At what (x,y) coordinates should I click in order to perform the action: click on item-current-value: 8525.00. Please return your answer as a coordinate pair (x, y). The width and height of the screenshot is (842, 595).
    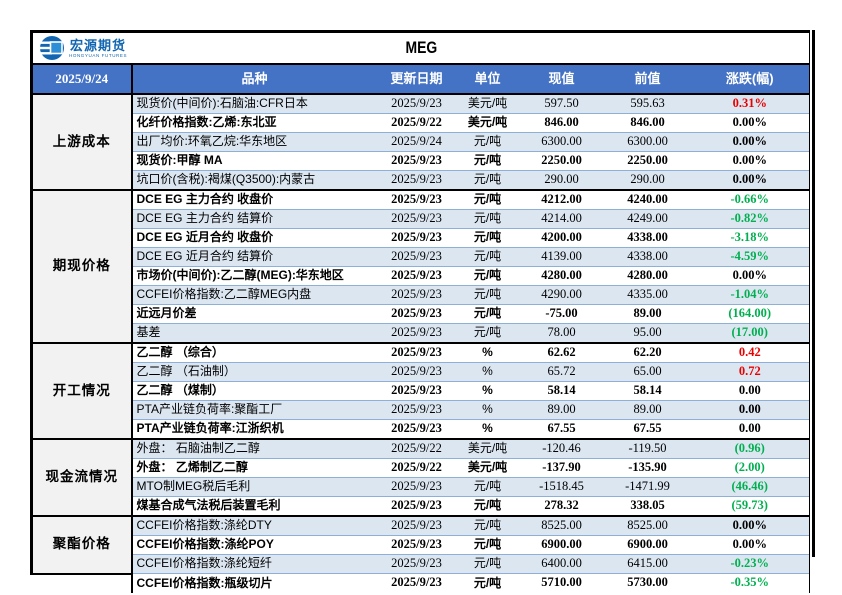
    Looking at the image, I should click on (561, 525).